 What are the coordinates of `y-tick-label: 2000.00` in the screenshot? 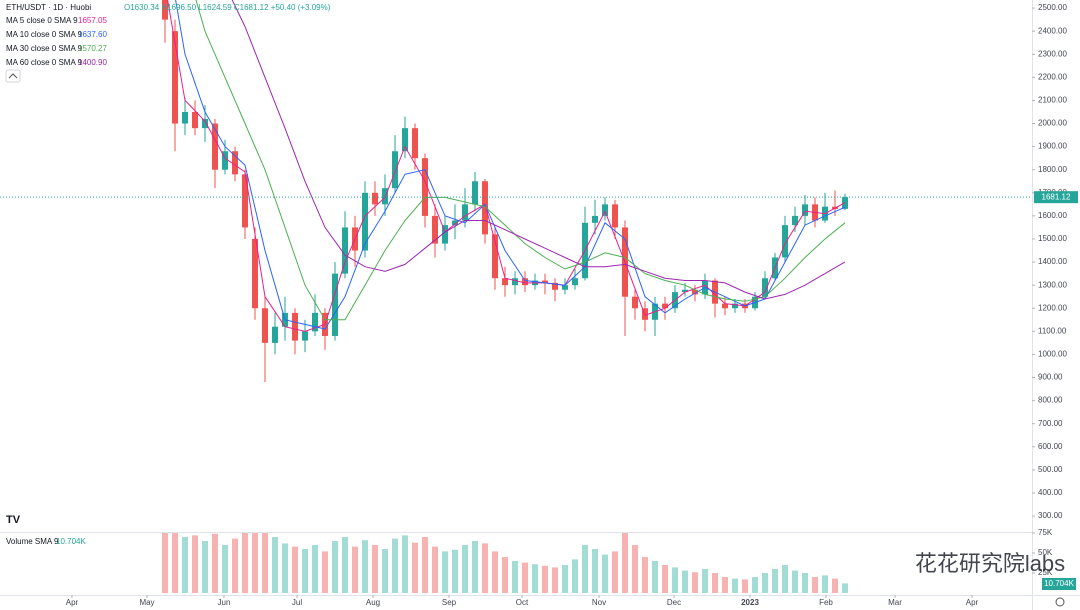 It's located at (1052, 123).